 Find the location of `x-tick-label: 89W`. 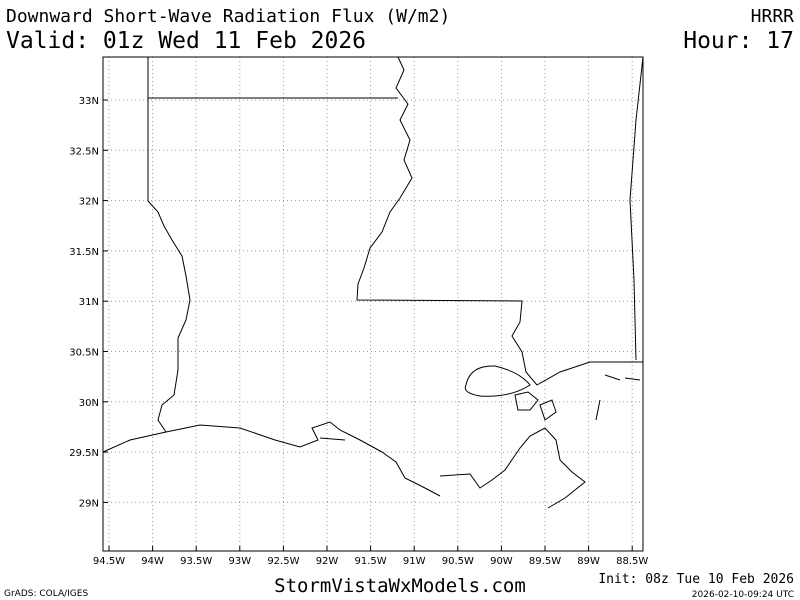

x-tick-label: 89W is located at coordinates (588, 561).